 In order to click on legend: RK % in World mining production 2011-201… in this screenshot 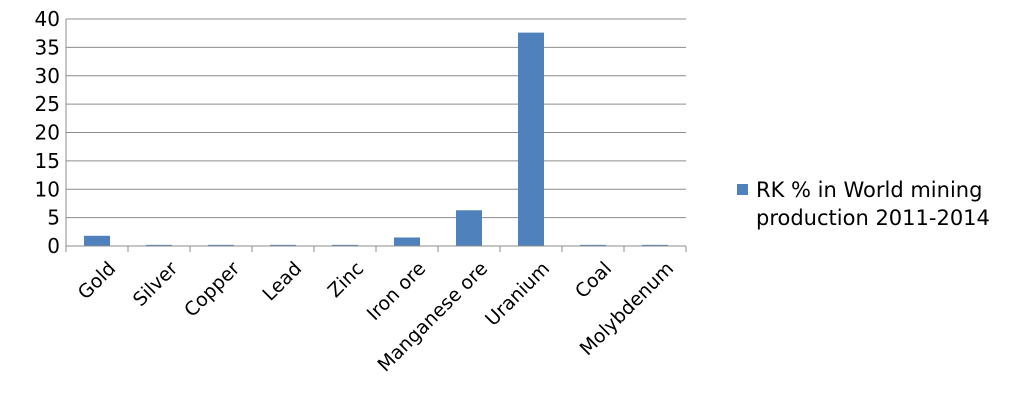, I will do `click(863, 204)`.